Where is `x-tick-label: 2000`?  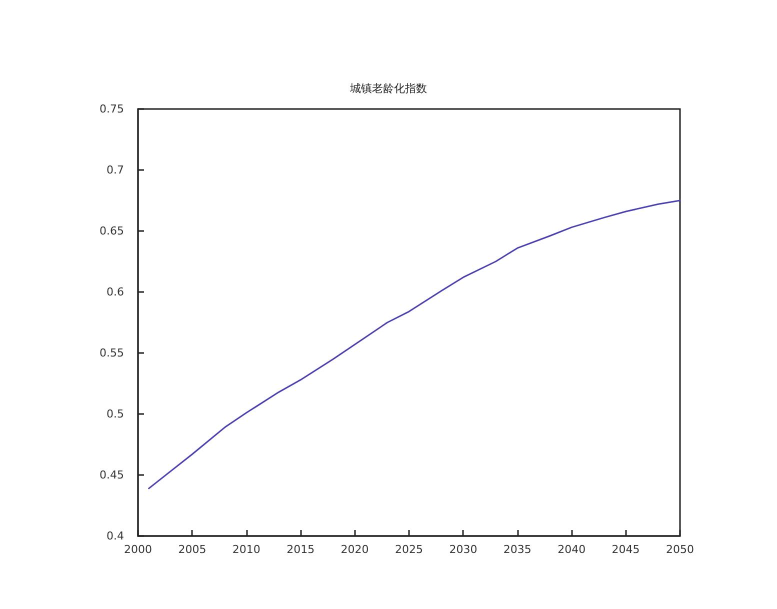
x-tick-label: 2000 is located at coordinates (138, 549).